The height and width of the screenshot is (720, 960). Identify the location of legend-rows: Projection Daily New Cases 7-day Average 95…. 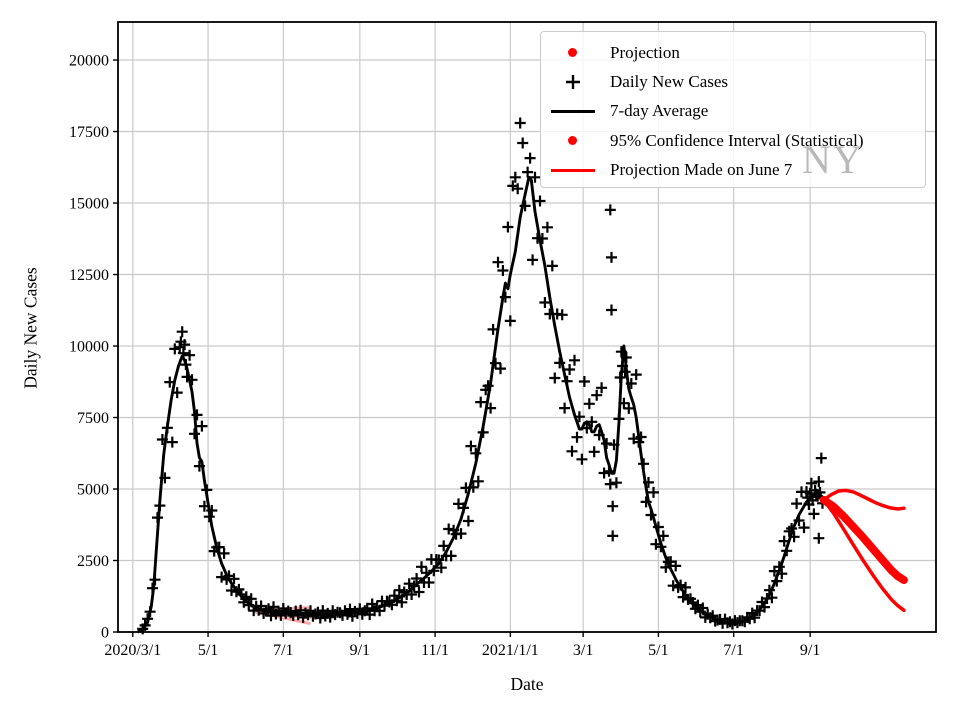
(737, 111).